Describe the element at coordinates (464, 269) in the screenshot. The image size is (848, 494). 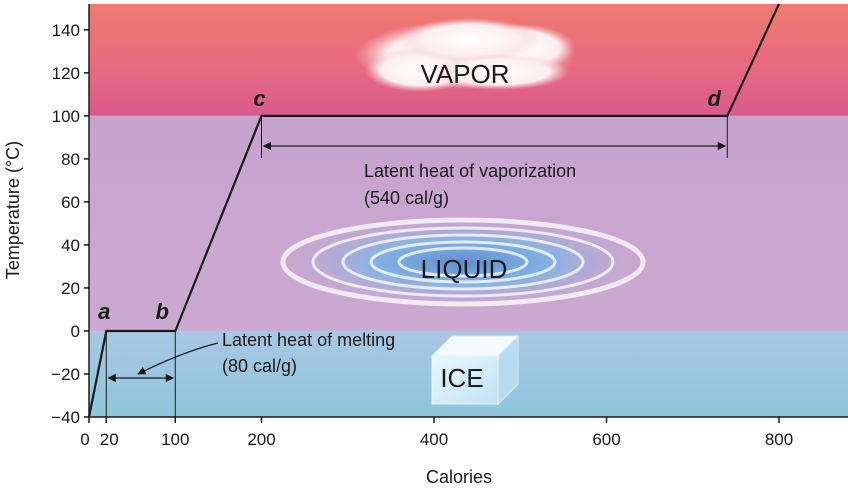
I see `region-label-liquid: LIQUID` at that location.